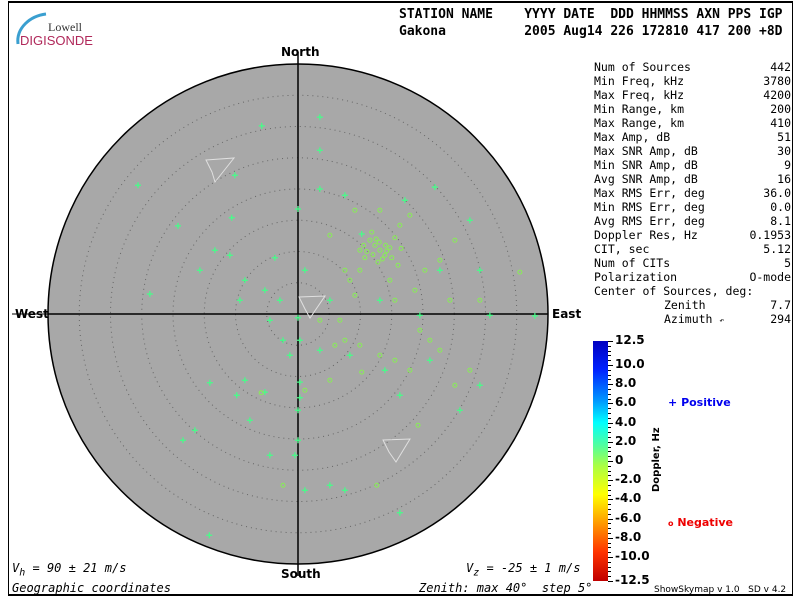 Image resolution: width=800 pixels, height=600 pixels. What do you see at coordinates (591, 31) in the screenshot?
I see `header-values: Gakona 2005 Aug14 226 172810 417 200 +8D` at bounding box center [591, 31].